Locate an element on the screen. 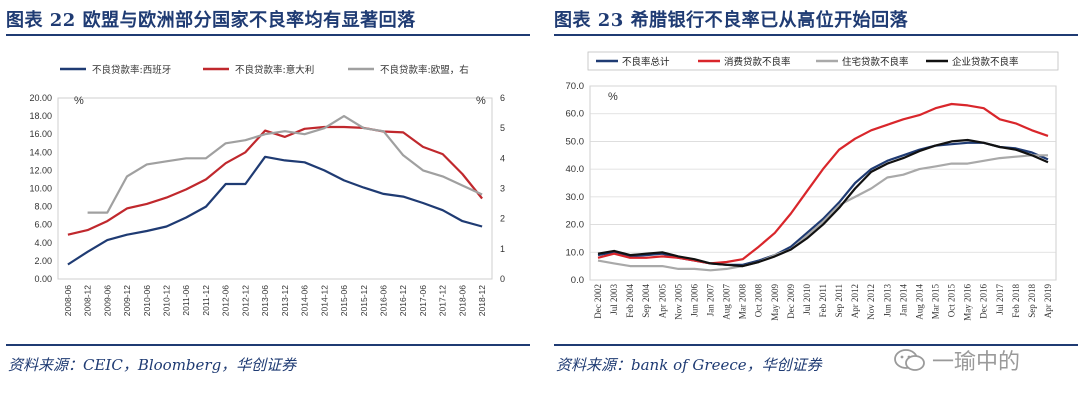  x-tick-label: 2009-12 is located at coordinates (127, 300).